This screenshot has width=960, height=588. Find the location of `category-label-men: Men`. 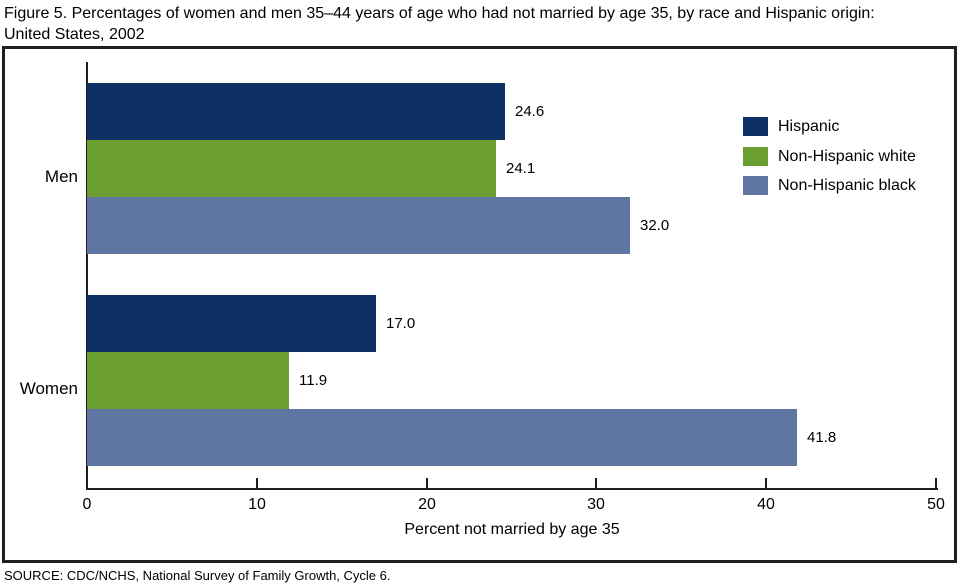

category-label-men: Men is located at coordinates (61, 176).